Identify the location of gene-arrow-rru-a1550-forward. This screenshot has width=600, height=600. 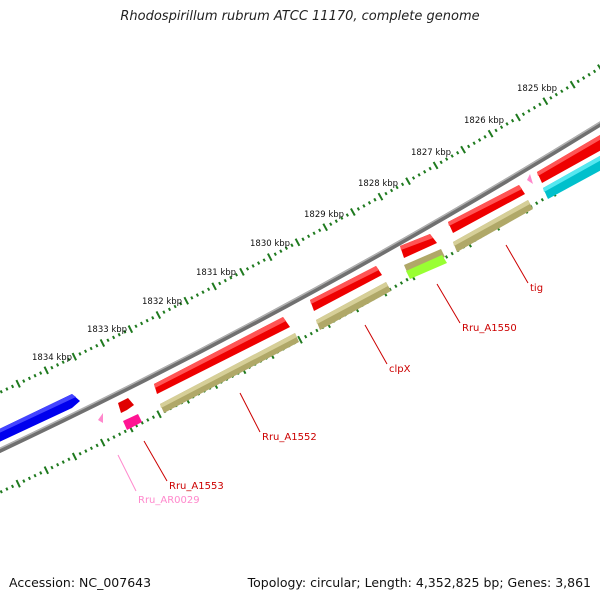
(418, 246).